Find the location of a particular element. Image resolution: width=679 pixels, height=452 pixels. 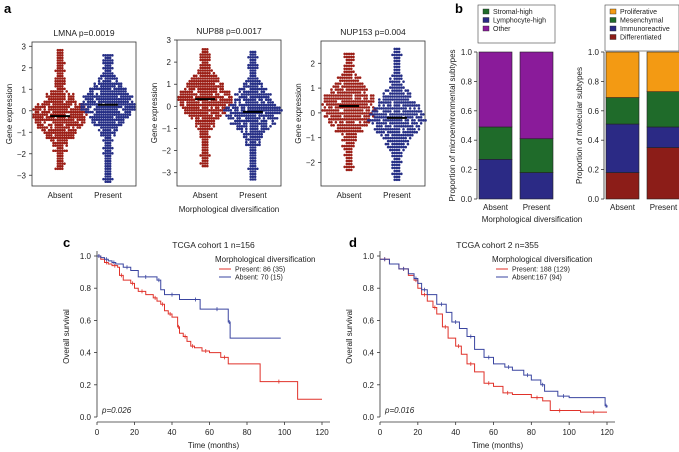

y-axis-label: Gene expression is located at coordinates (154, 113).